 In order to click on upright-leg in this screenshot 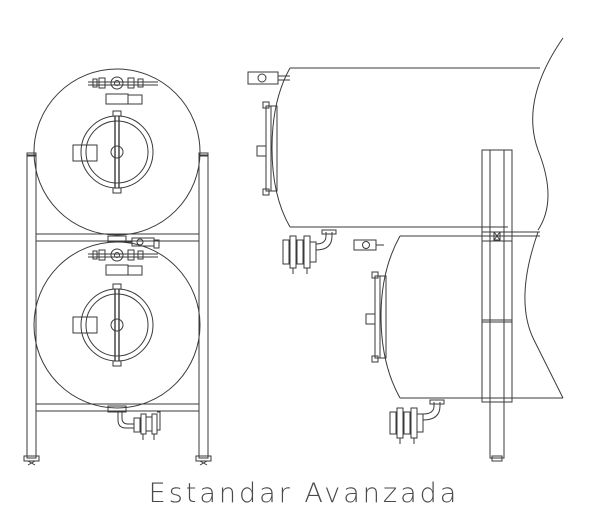, I will do `click(497, 430)`.